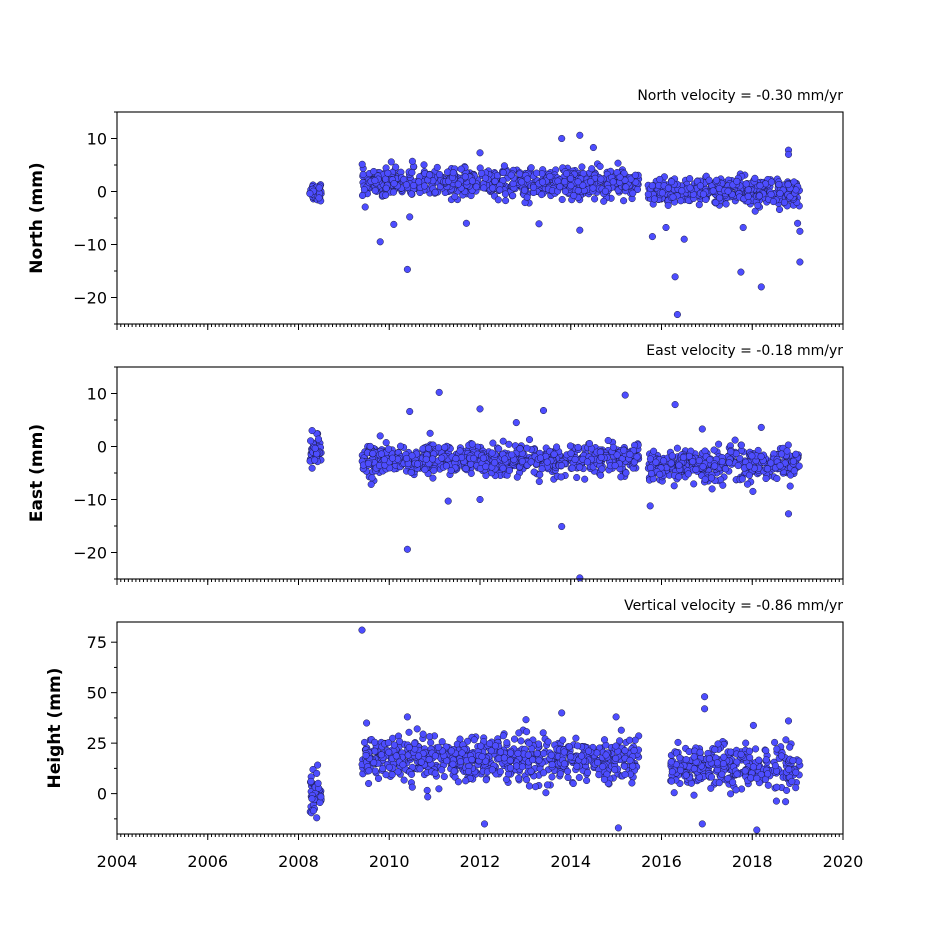 The image size is (937, 937). What do you see at coordinates (97, 693) in the screenshot?
I see `y-tick-label: 50` at bounding box center [97, 693].